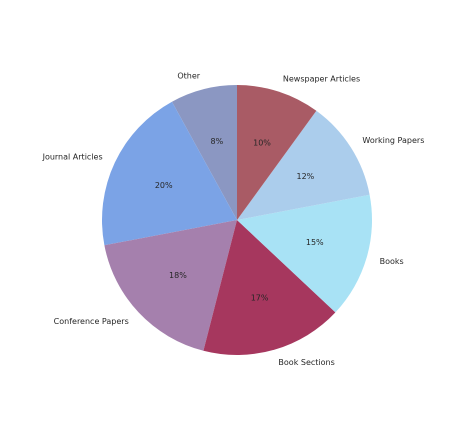 This screenshot has width=474, height=441. What do you see at coordinates (171, 285) in the screenshot?
I see `pie-slice-conference-papers` at bounding box center [171, 285].